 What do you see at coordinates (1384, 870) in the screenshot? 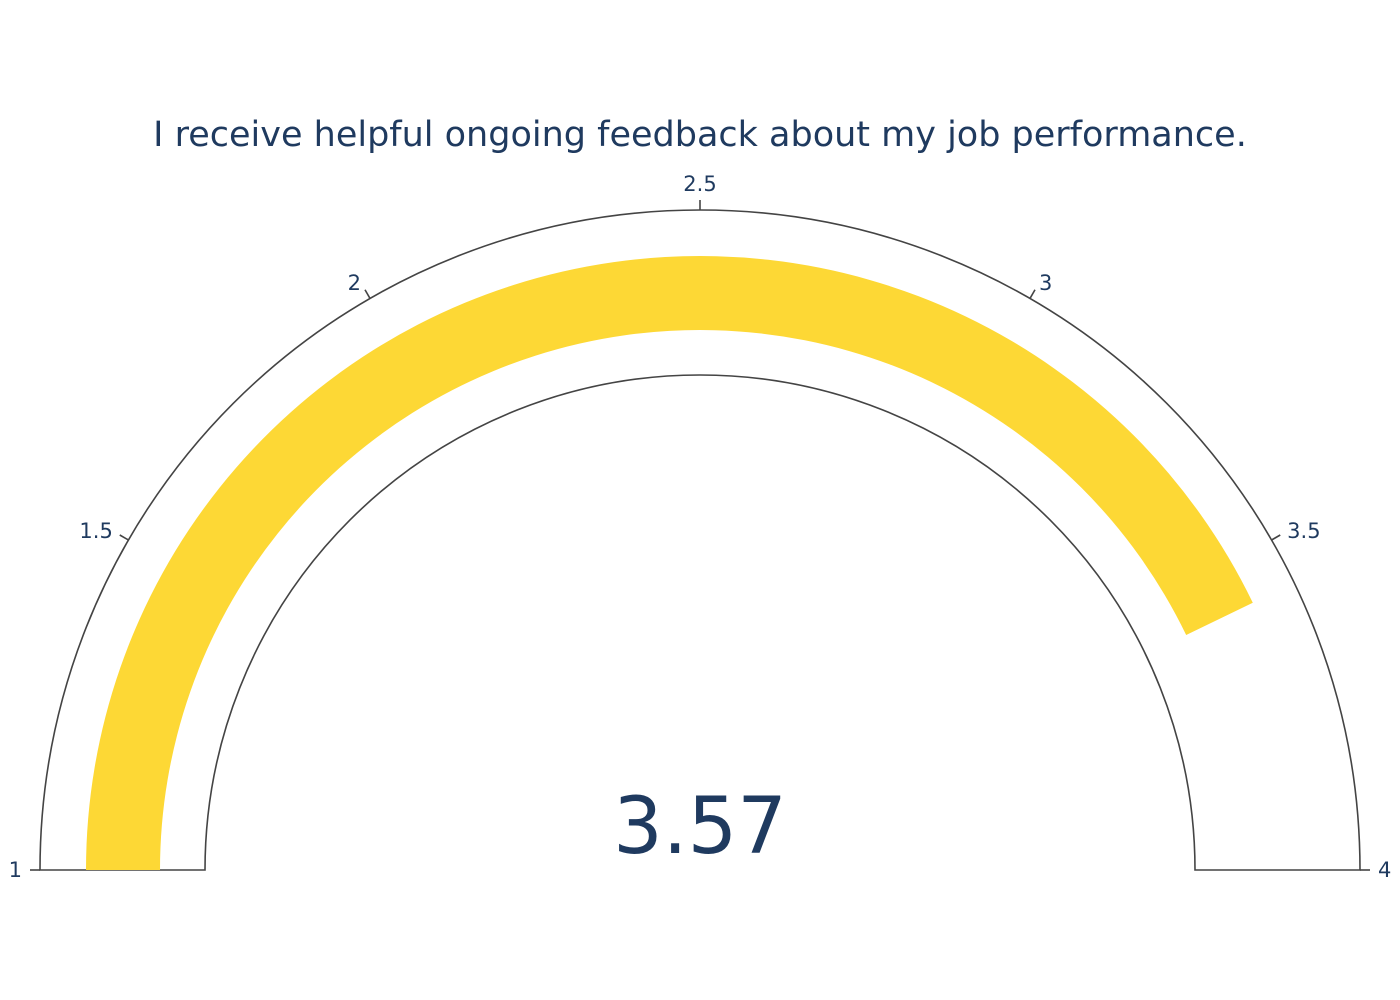
I see `gauge-tick-label: 4` at bounding box center [1384, 870].